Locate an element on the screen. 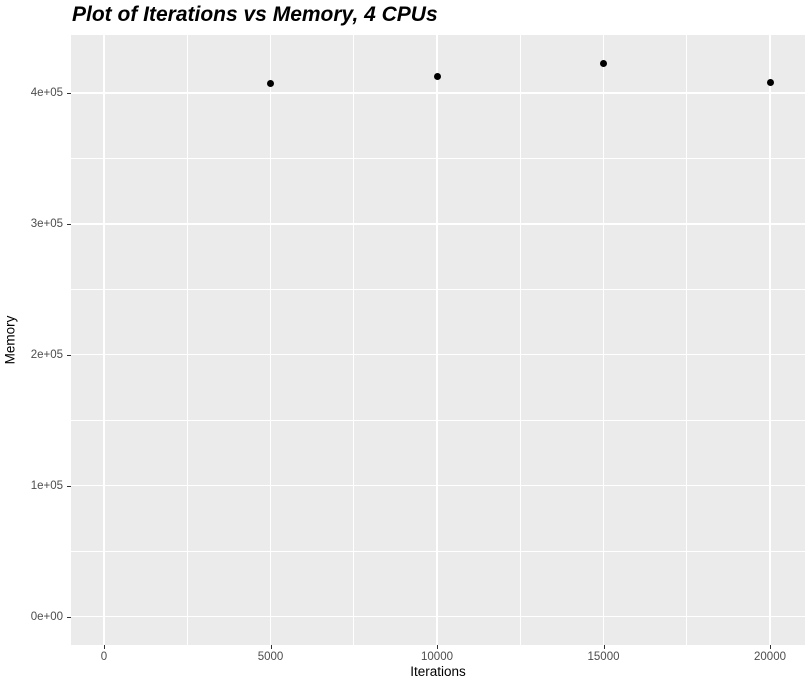  x-tick-label: 0 is located at coordinates (104, 657).